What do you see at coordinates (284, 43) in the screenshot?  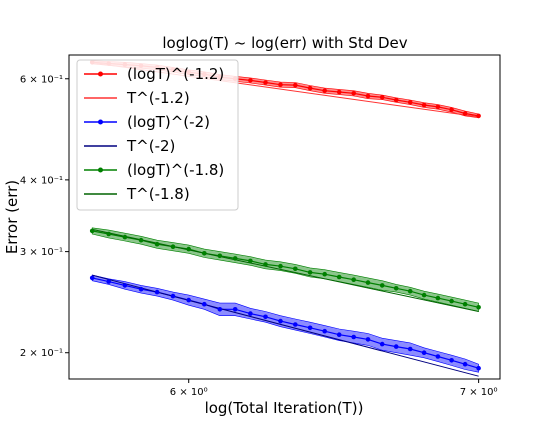 I see `chart-title: loglog(T) ~ log(err) with Std Dev` at bounding box center [284, 43].